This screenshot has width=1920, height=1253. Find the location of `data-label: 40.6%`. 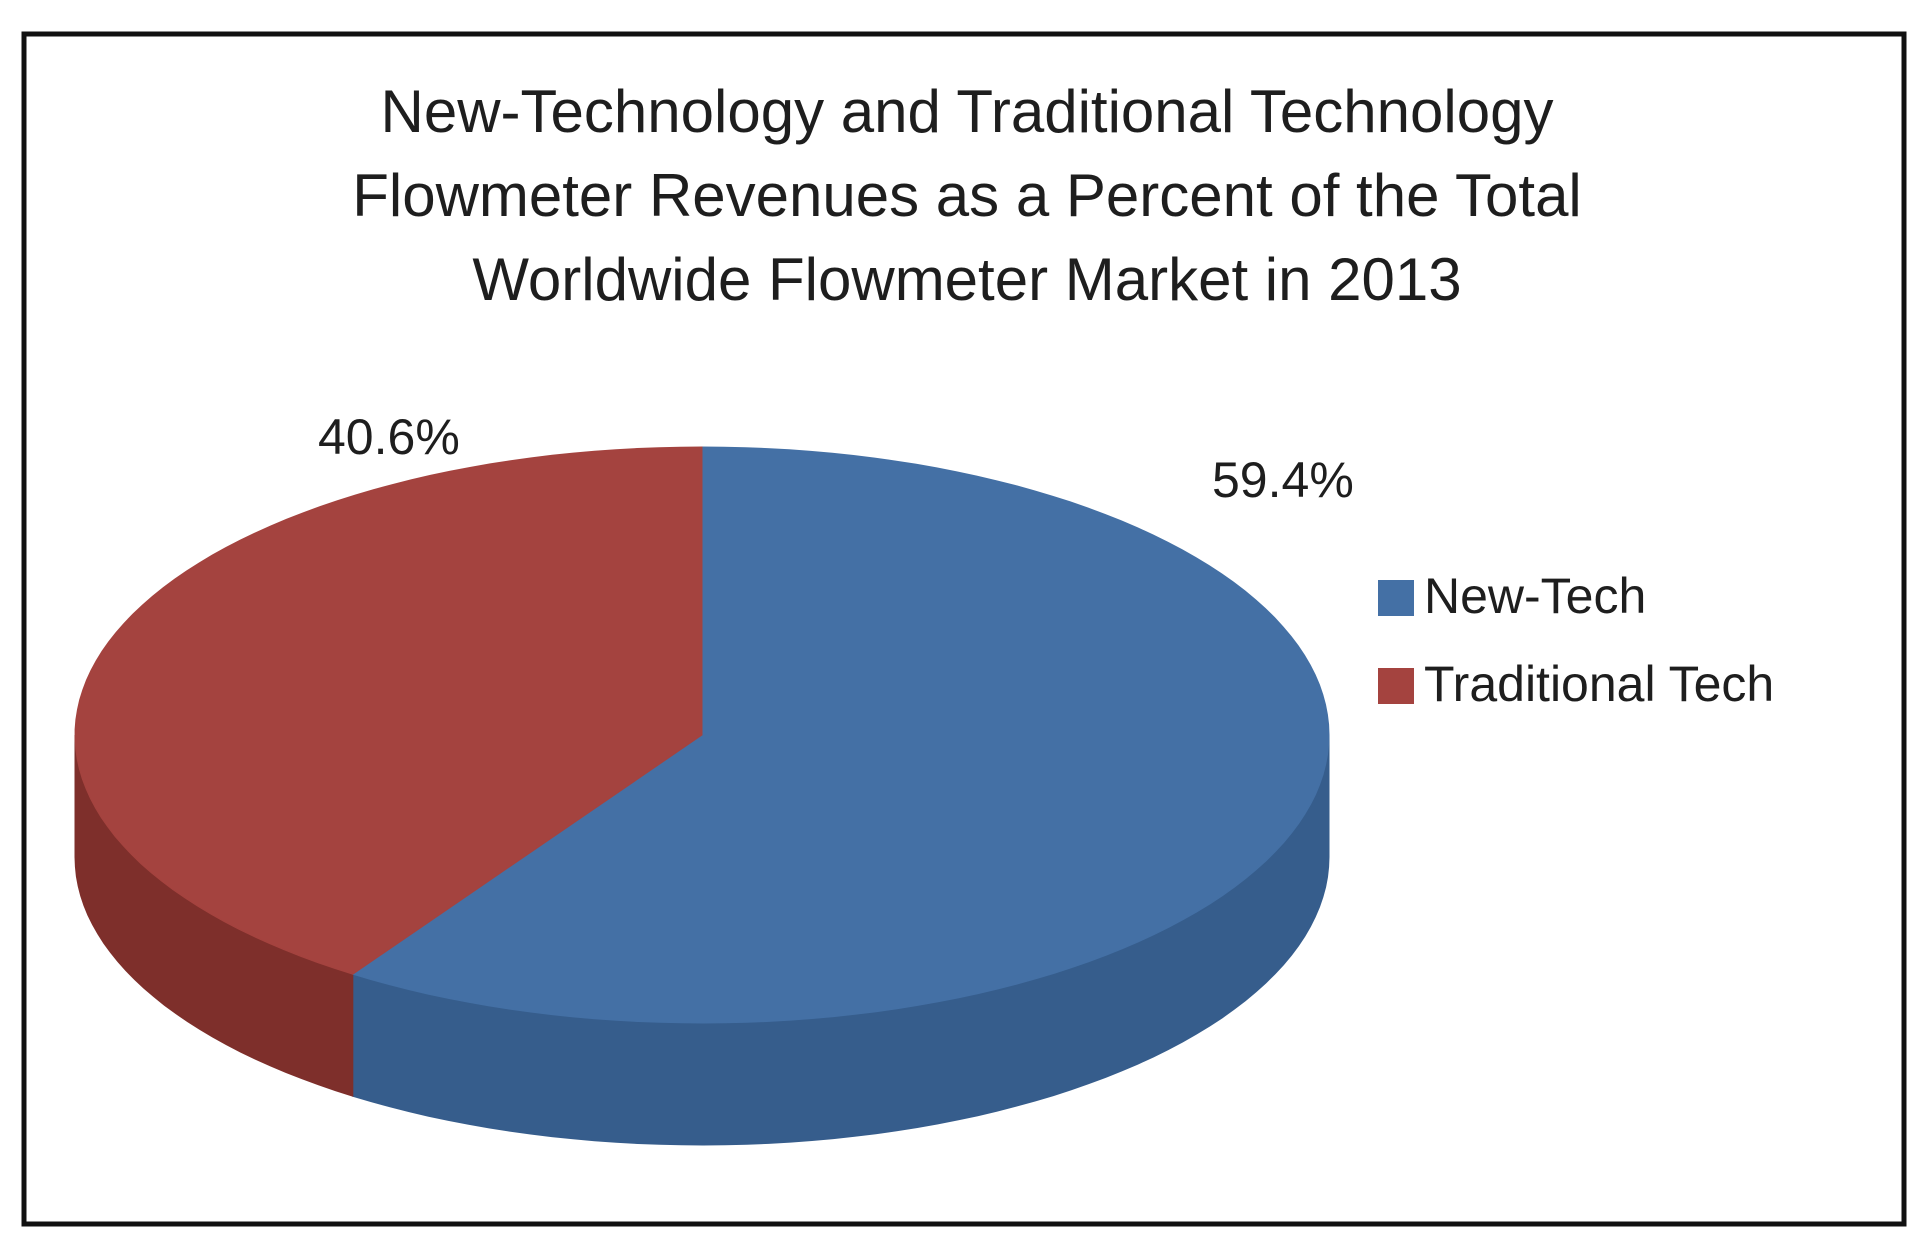

data-label: 40.6% is located at coordinates (389, 437).